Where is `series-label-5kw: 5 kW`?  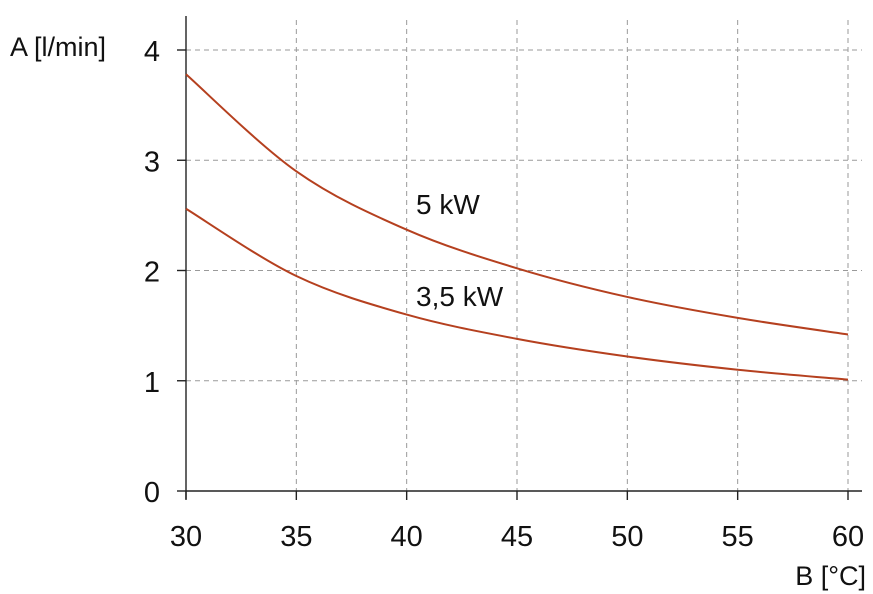 series-label-5kw: 5 kW is located at coordinates (448, 204).